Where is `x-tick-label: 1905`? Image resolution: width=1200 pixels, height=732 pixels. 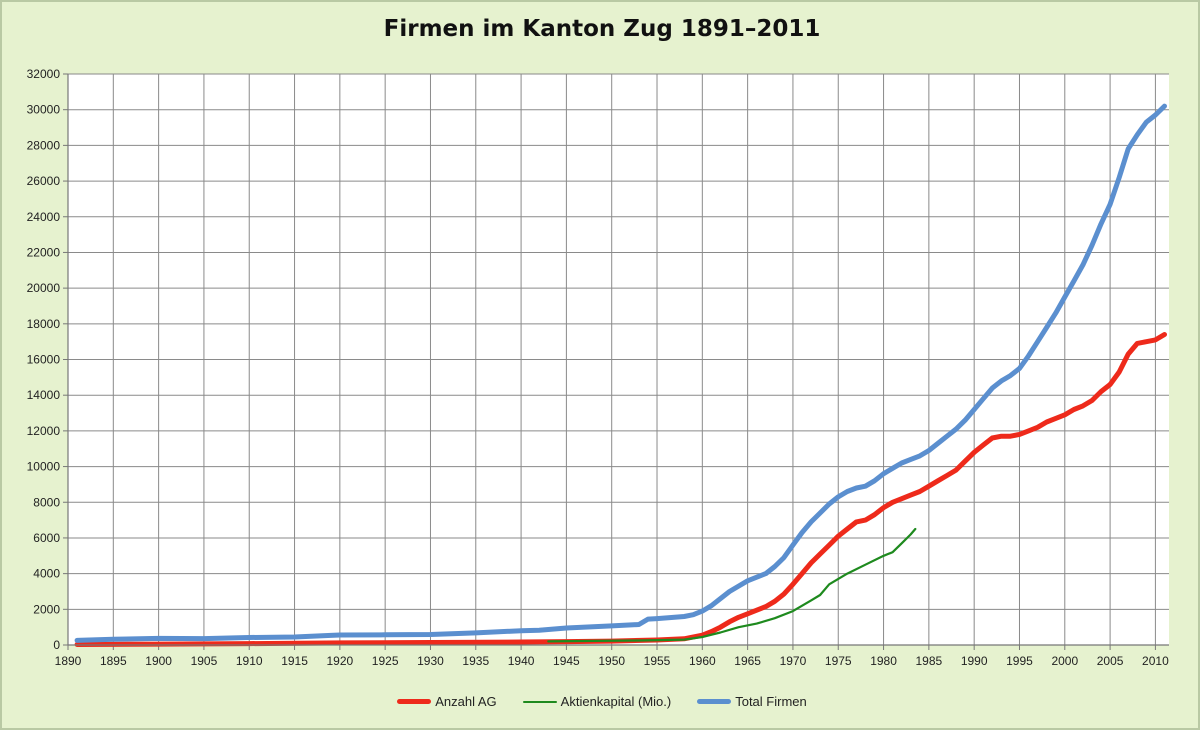
x-tick-label: 1905 is located at coordinates (204, 661).